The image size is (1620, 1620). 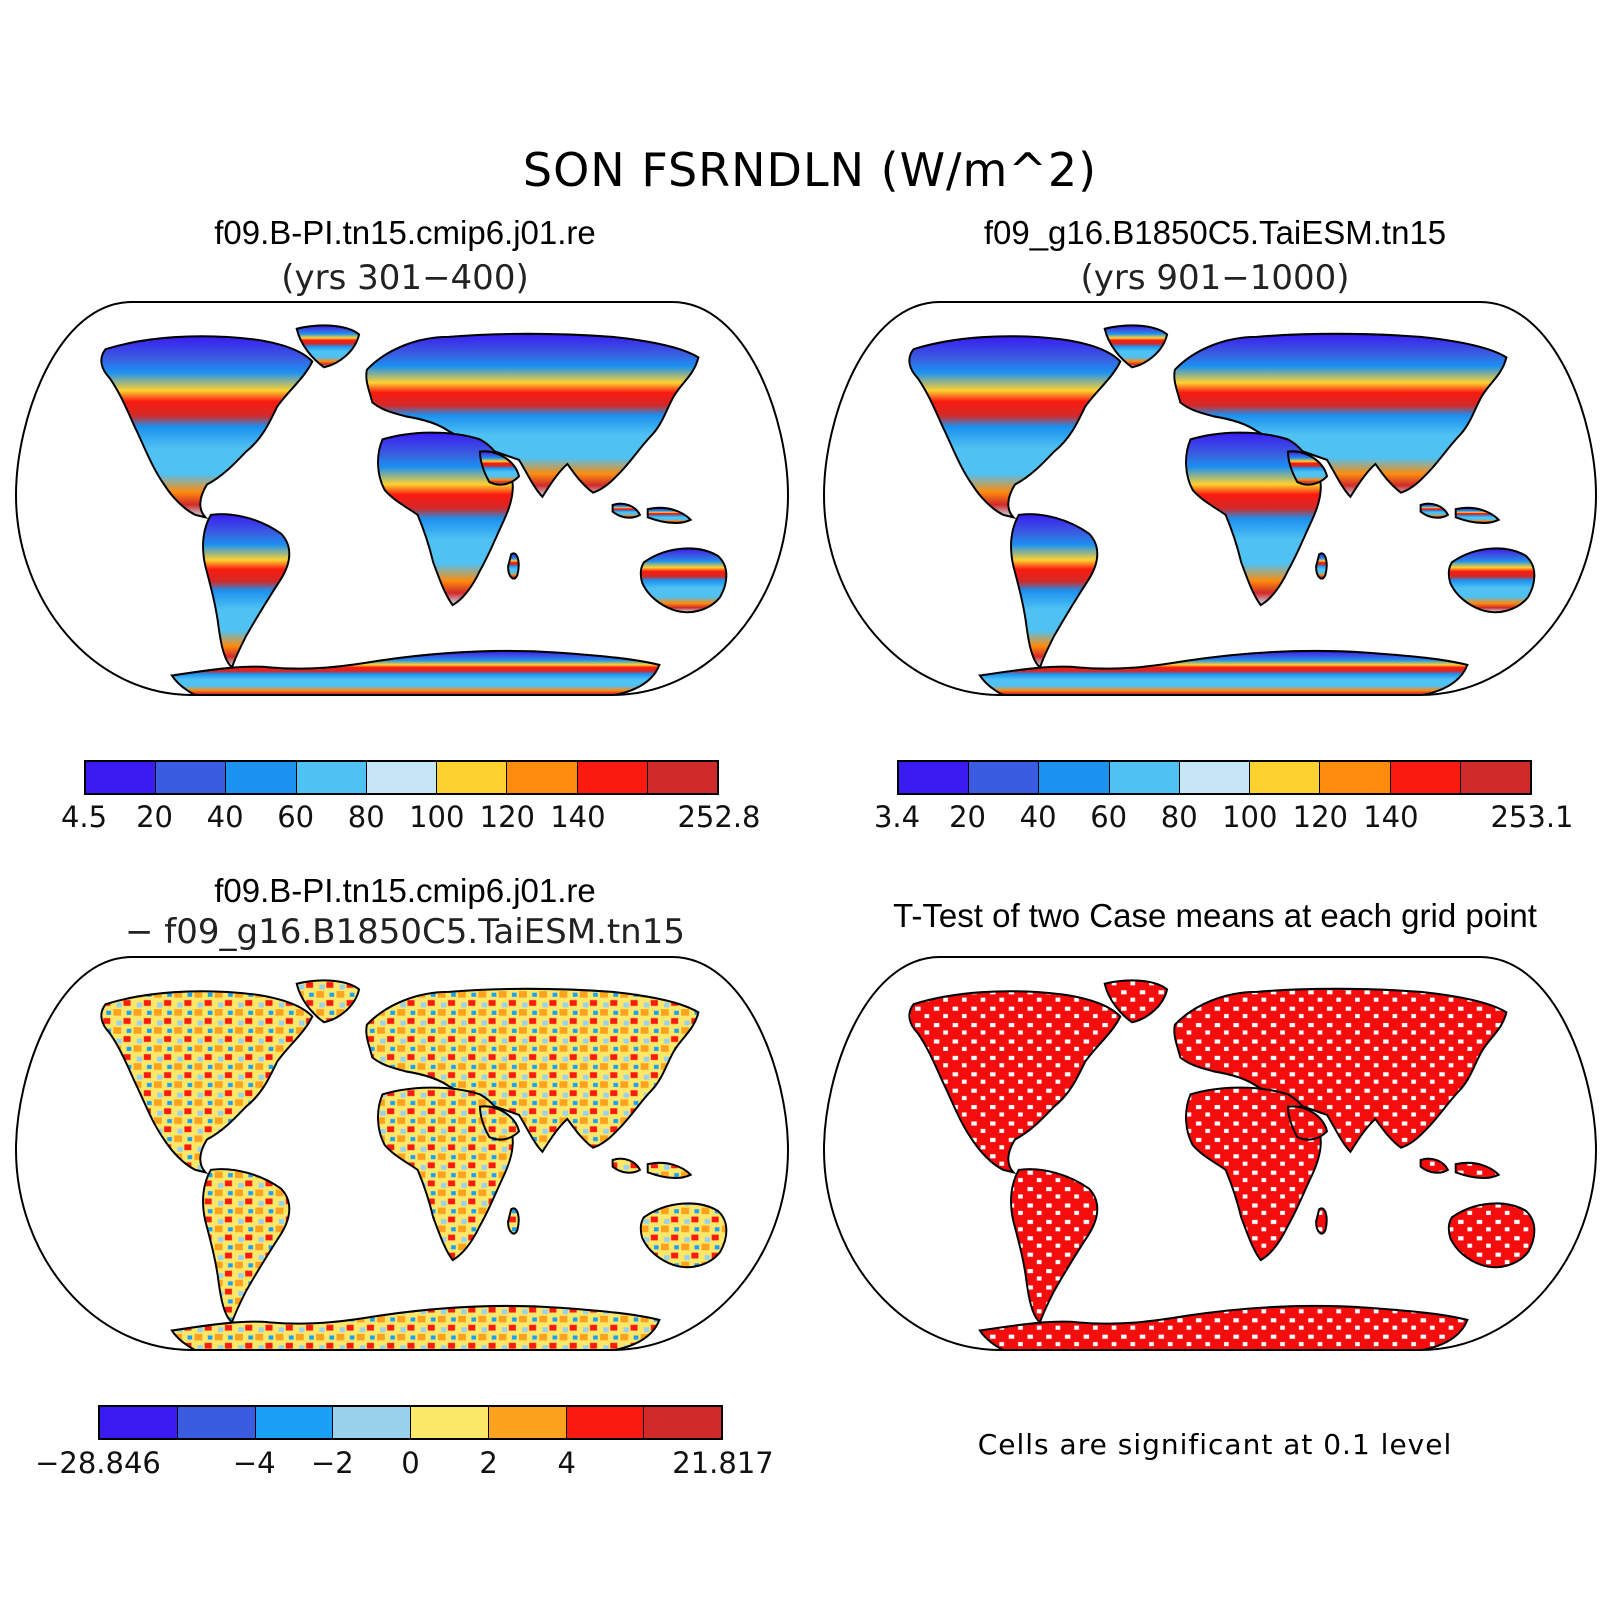 I want to click on colorbar-top-left, so click(x=401, y=777).